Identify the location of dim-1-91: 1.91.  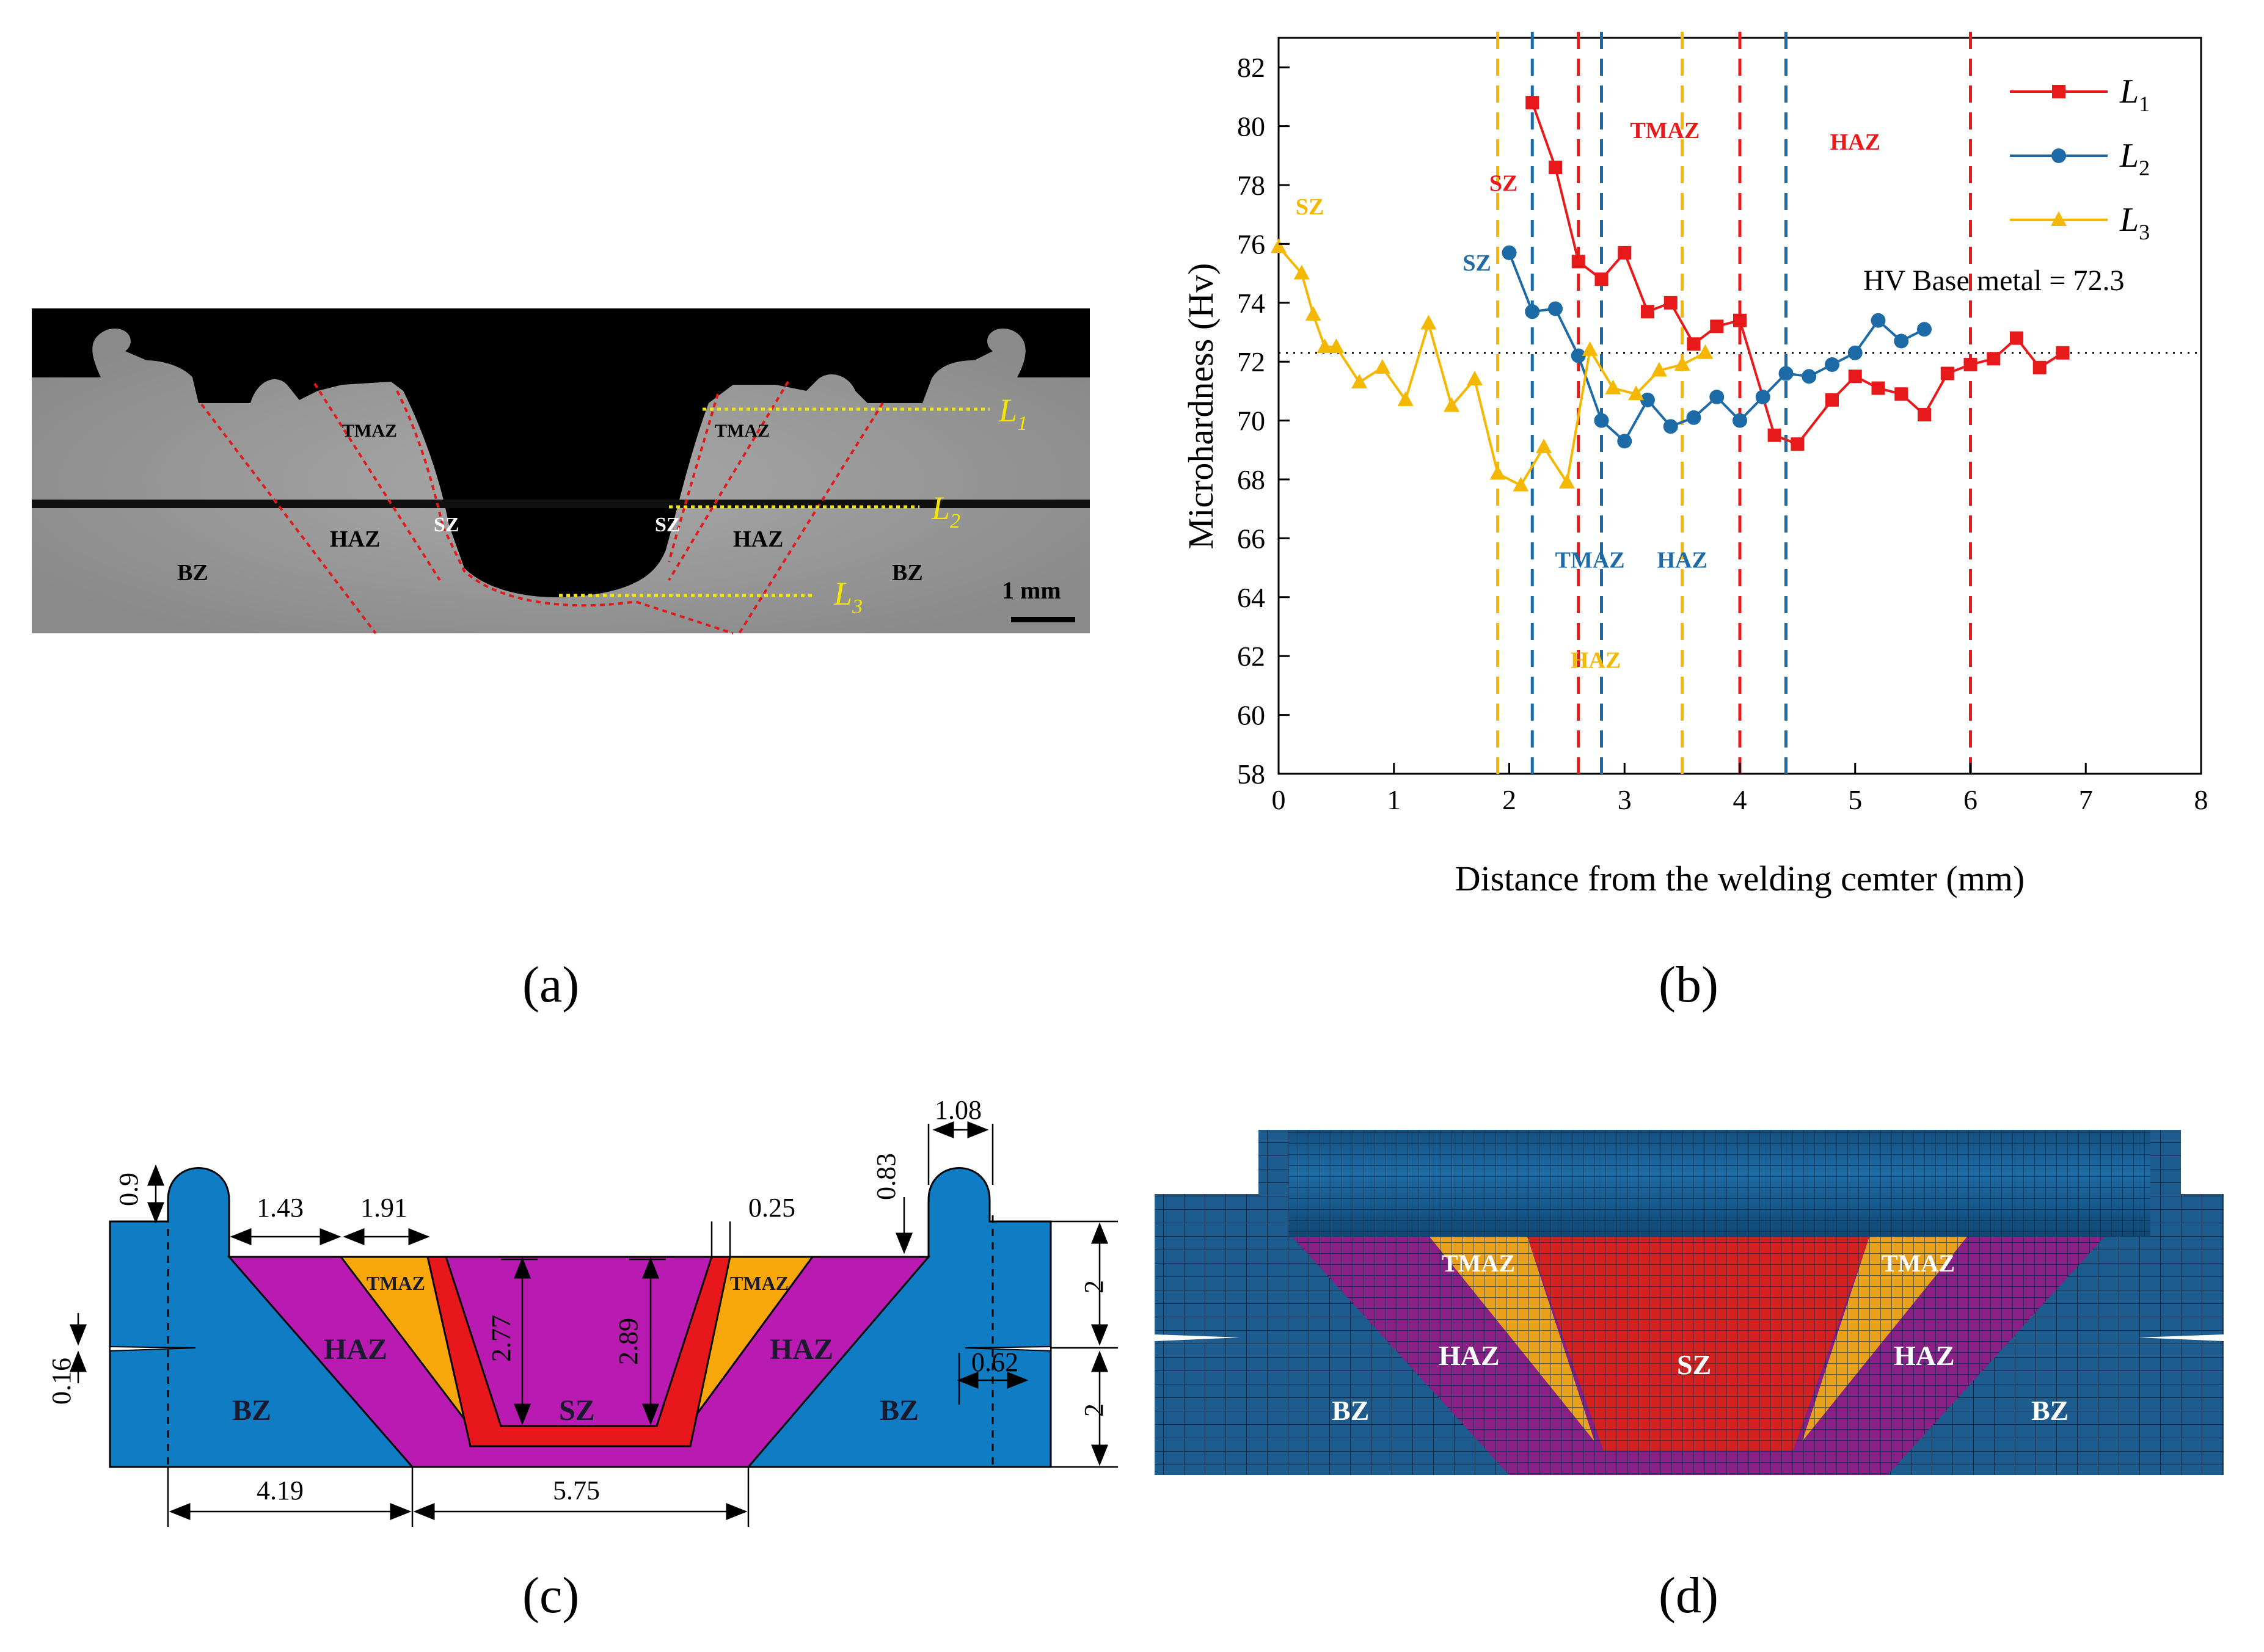
(383, 1208).